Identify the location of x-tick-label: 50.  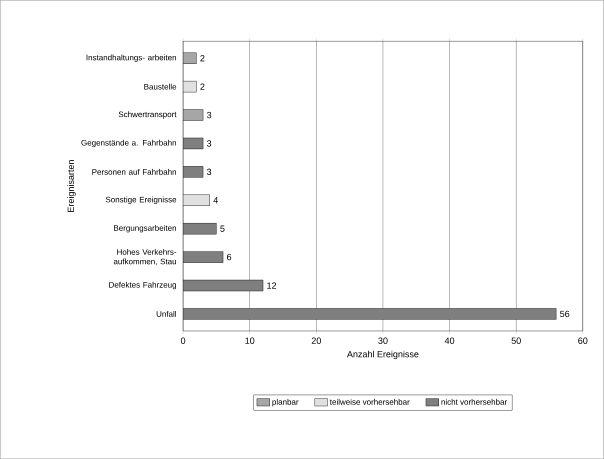
(516, 340).